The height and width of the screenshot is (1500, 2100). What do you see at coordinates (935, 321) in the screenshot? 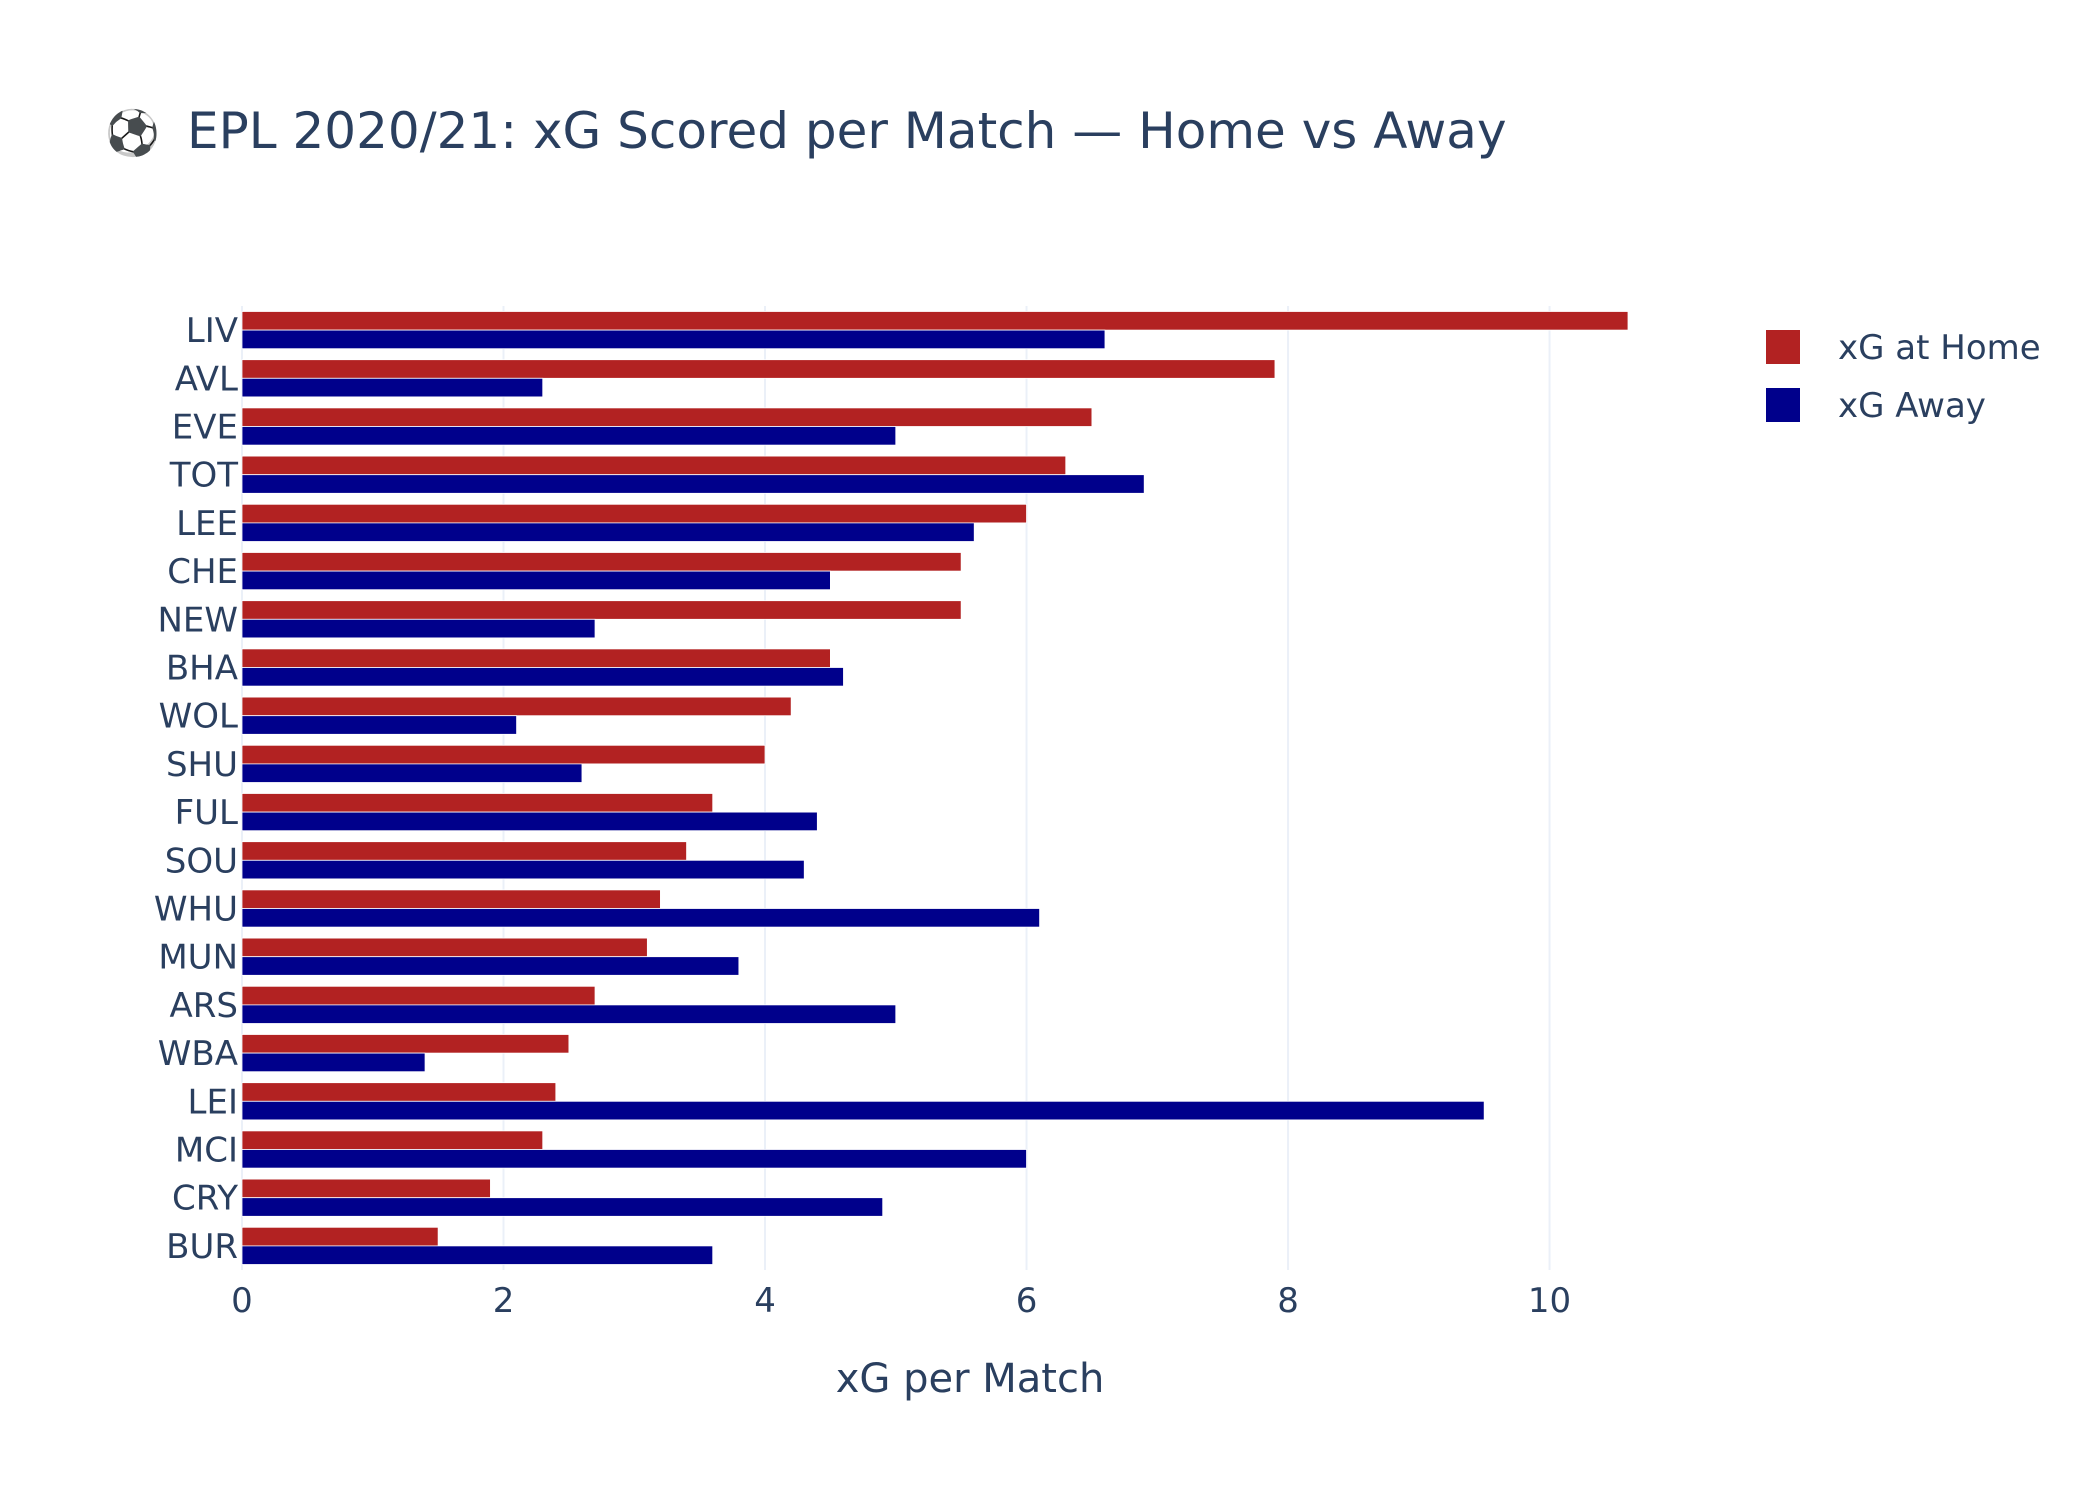
I see `bar-home-liv` at bounding box center [935, 321].